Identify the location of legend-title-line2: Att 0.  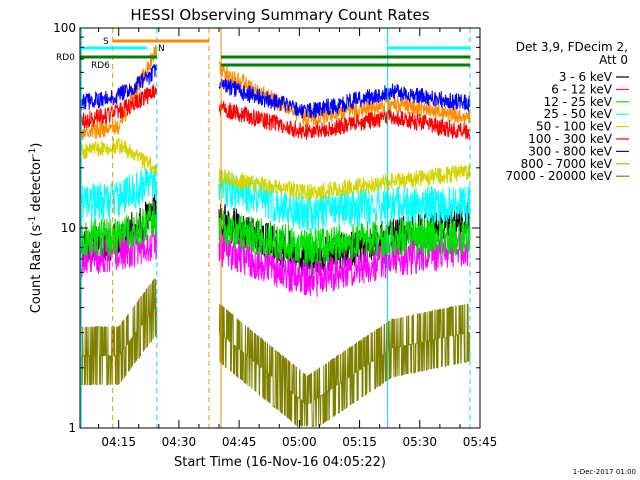
(613, 60).